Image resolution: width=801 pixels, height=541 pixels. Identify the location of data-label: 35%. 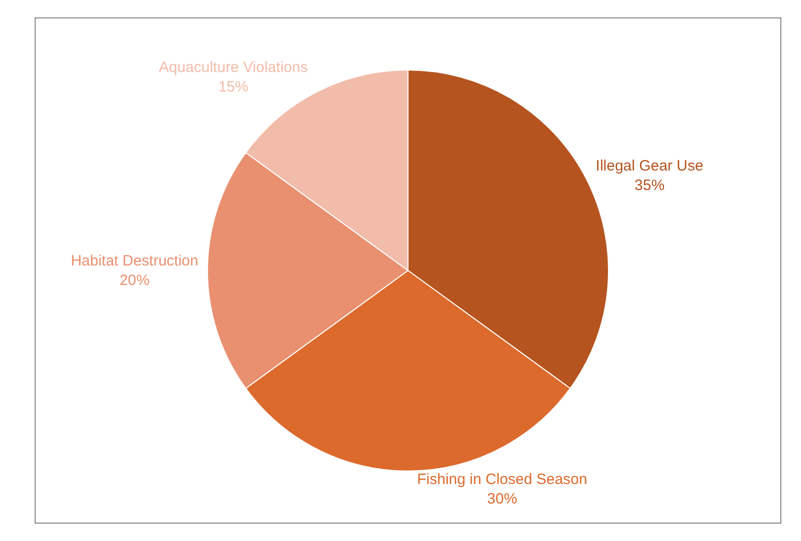
(649, 185).